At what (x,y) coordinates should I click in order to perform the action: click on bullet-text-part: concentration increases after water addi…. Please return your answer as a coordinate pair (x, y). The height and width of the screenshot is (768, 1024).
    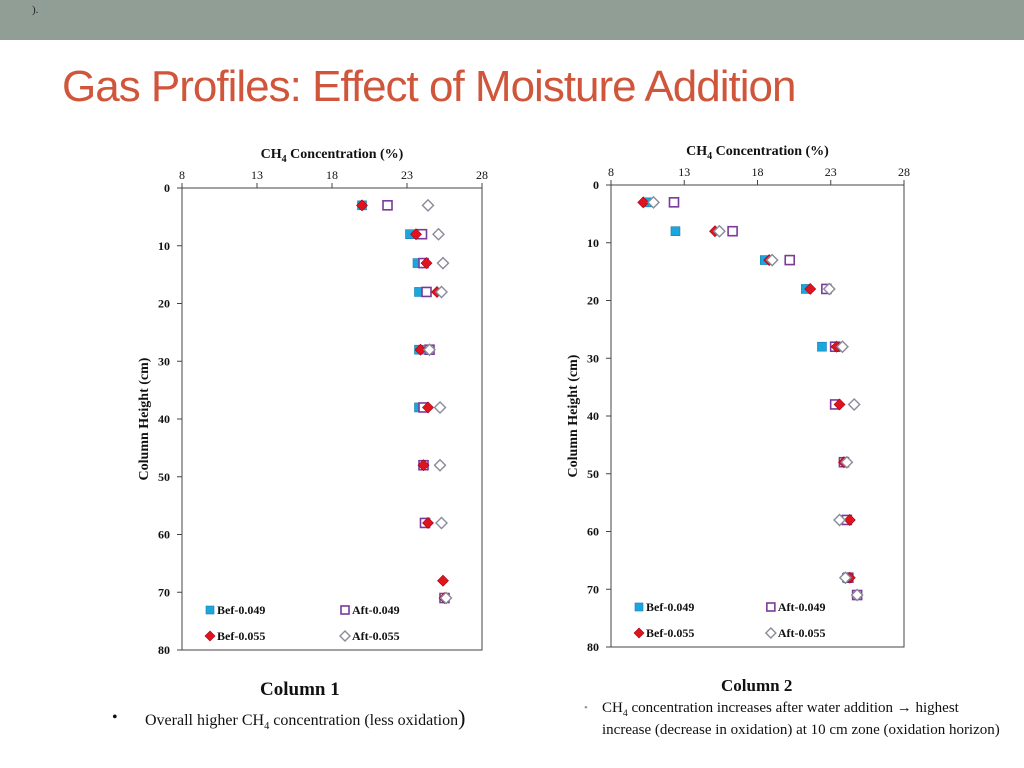
    Looking at the image, I should click on (801, 719).